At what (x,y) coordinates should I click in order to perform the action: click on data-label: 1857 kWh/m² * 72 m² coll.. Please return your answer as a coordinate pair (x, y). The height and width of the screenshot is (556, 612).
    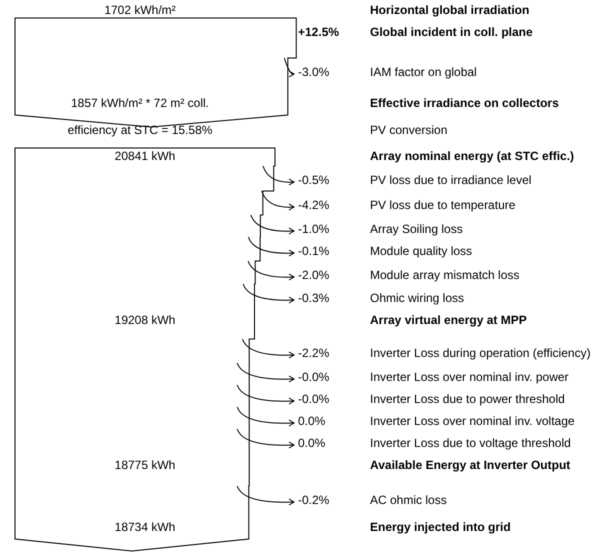
    Looking at the image, I should click on (140, 103).